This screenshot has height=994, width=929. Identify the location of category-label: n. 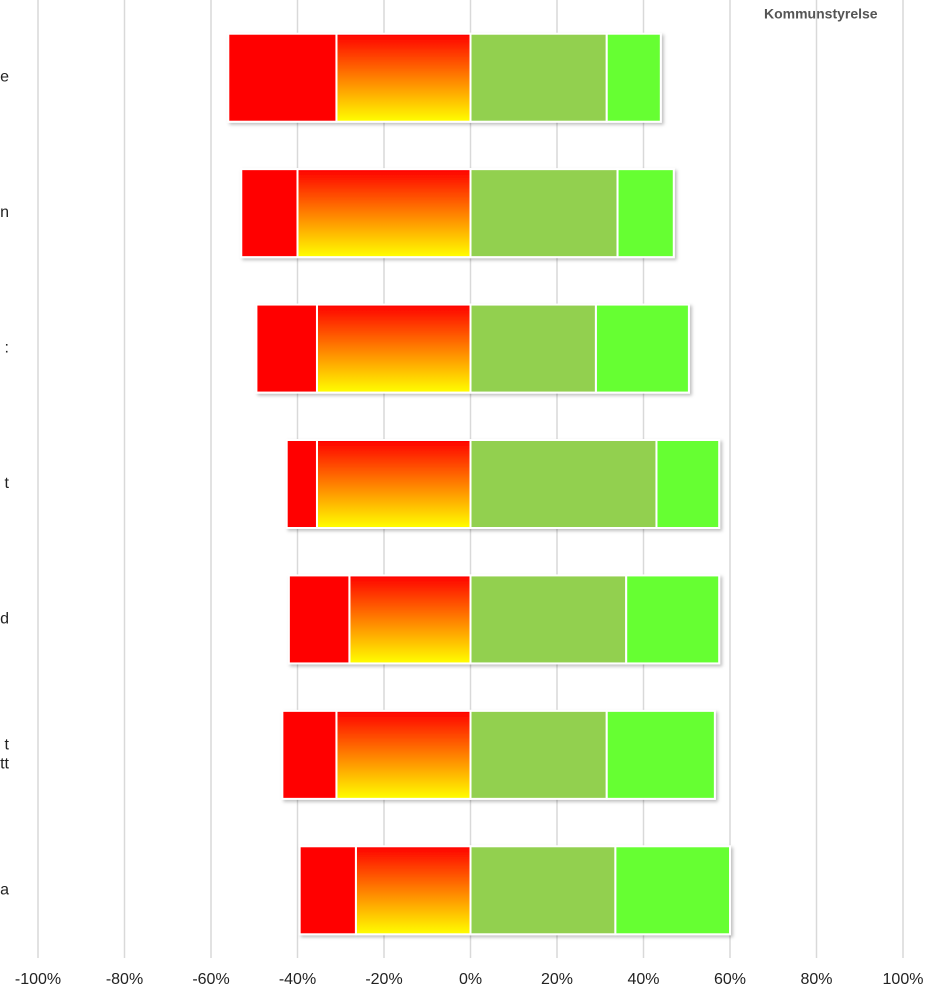
(4, 212).